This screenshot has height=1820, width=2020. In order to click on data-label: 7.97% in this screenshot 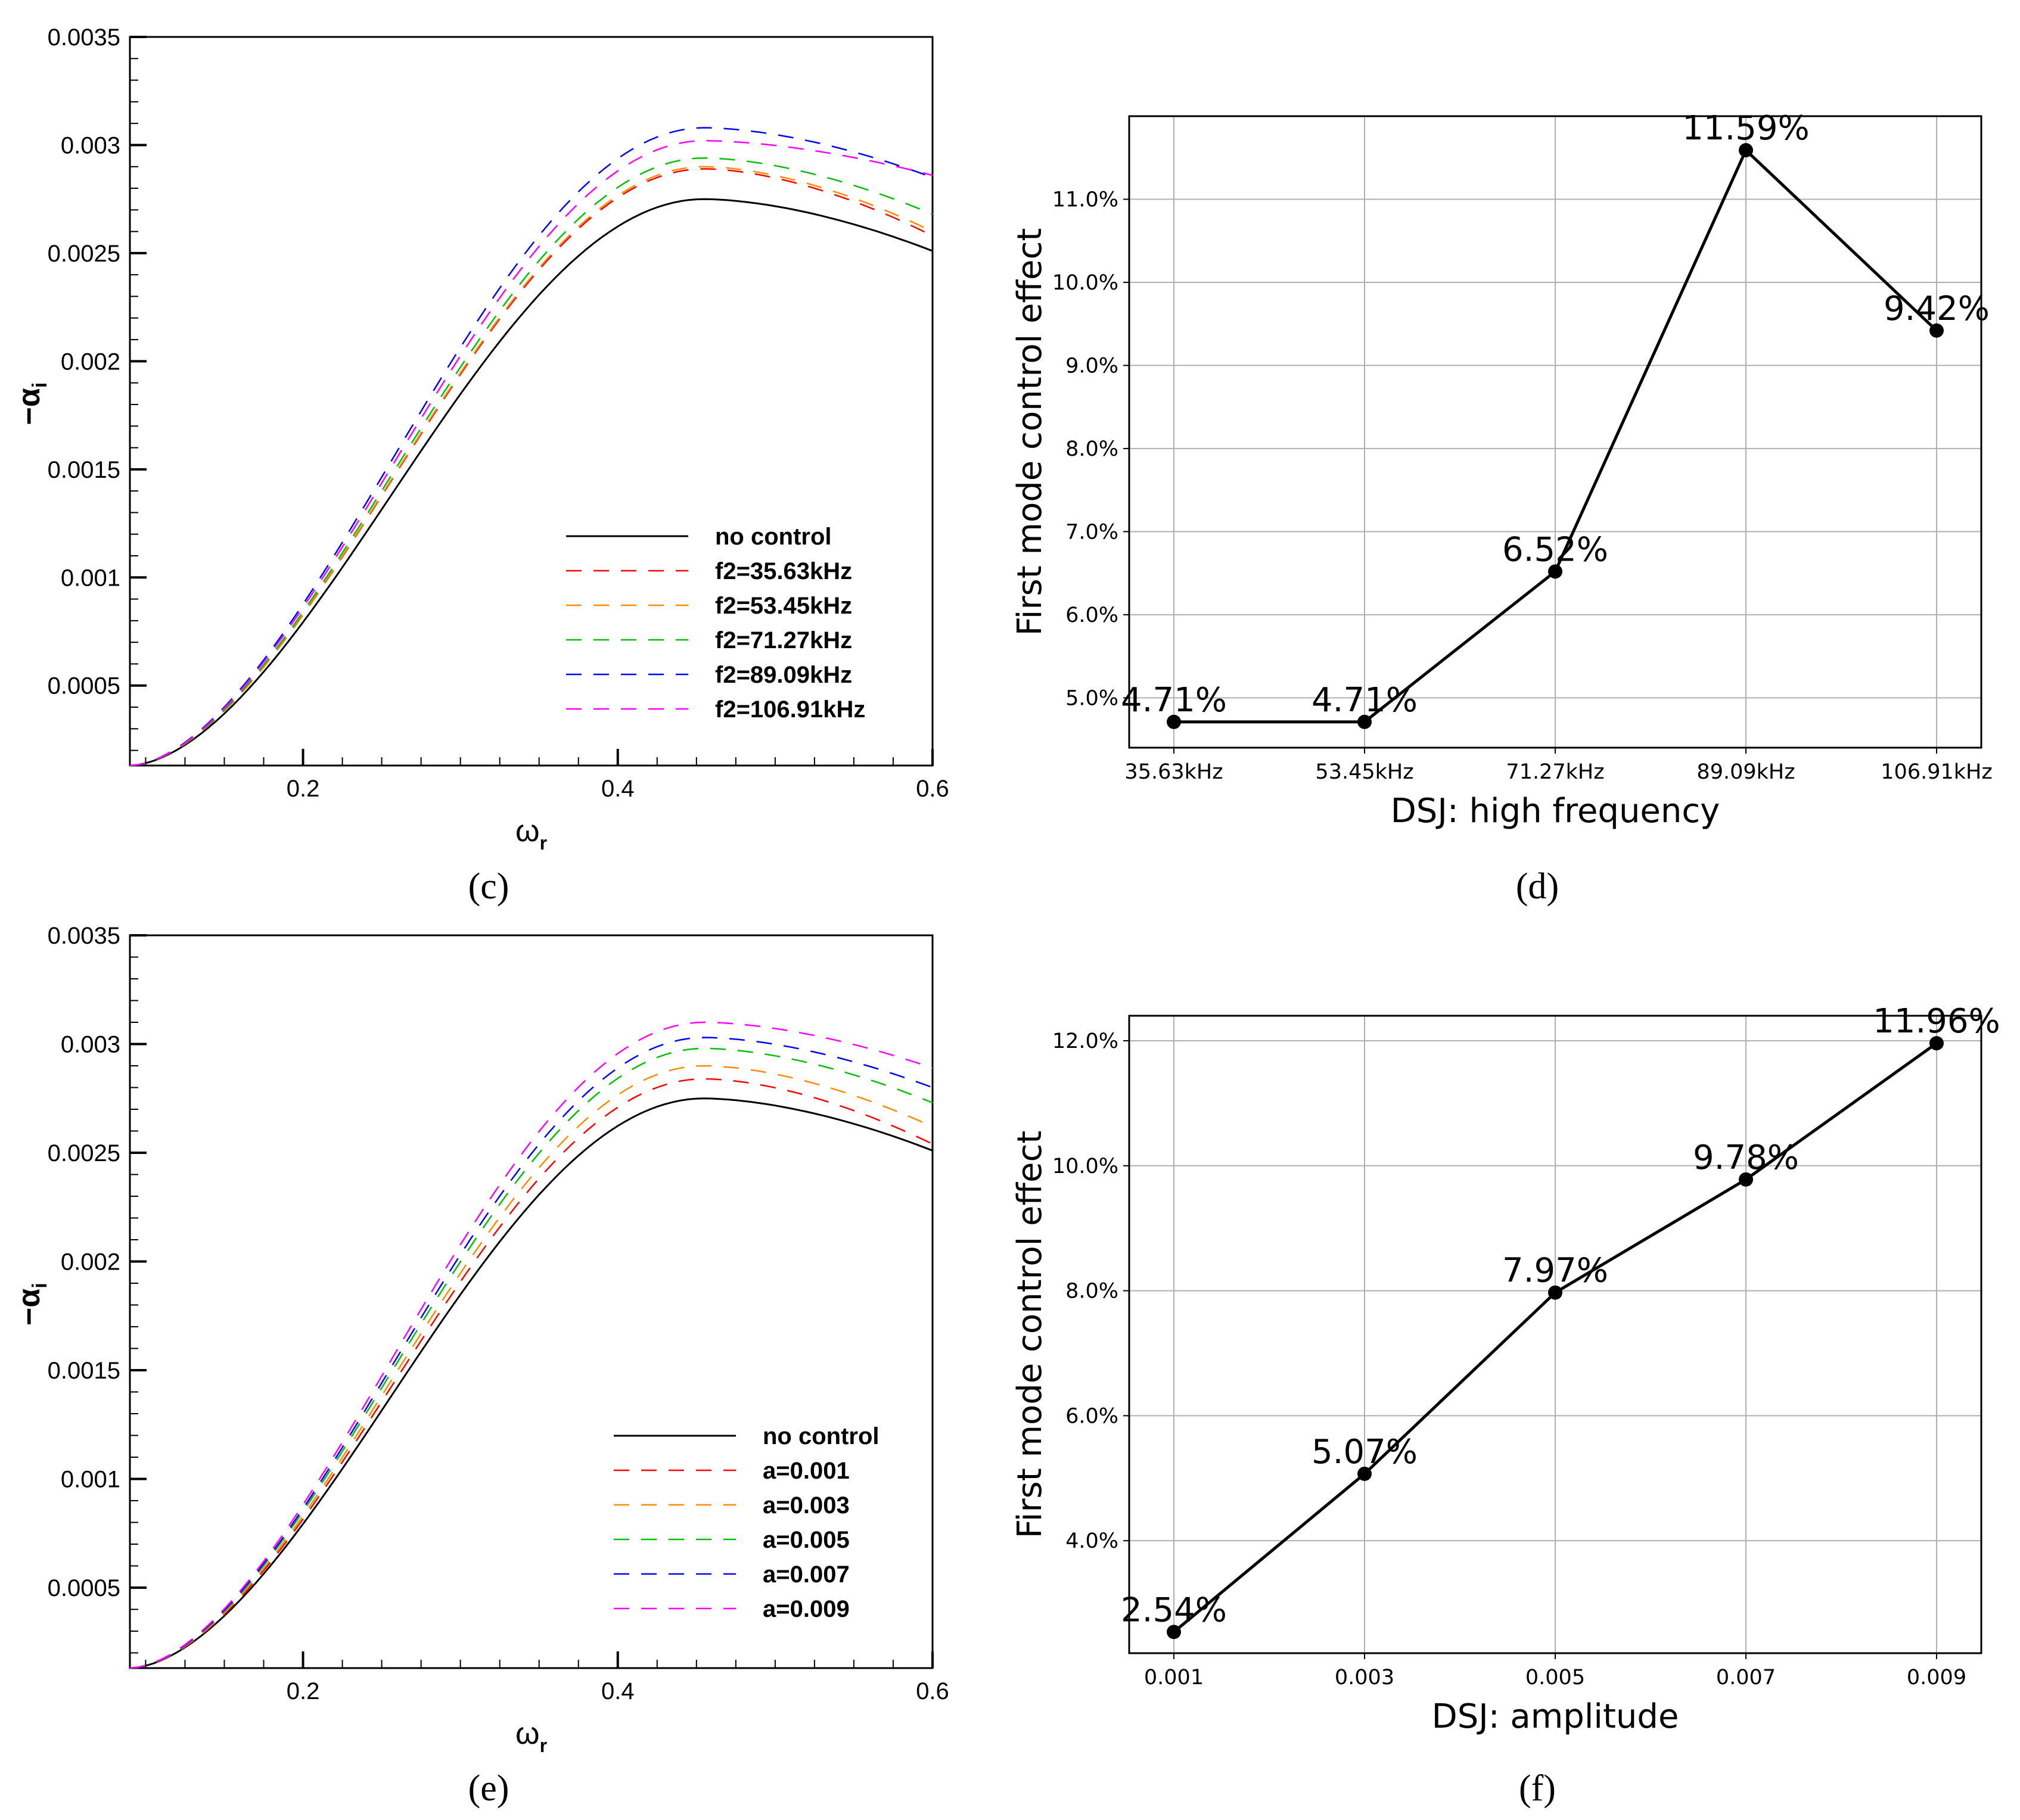, I will do `click(1555, 1271)`.